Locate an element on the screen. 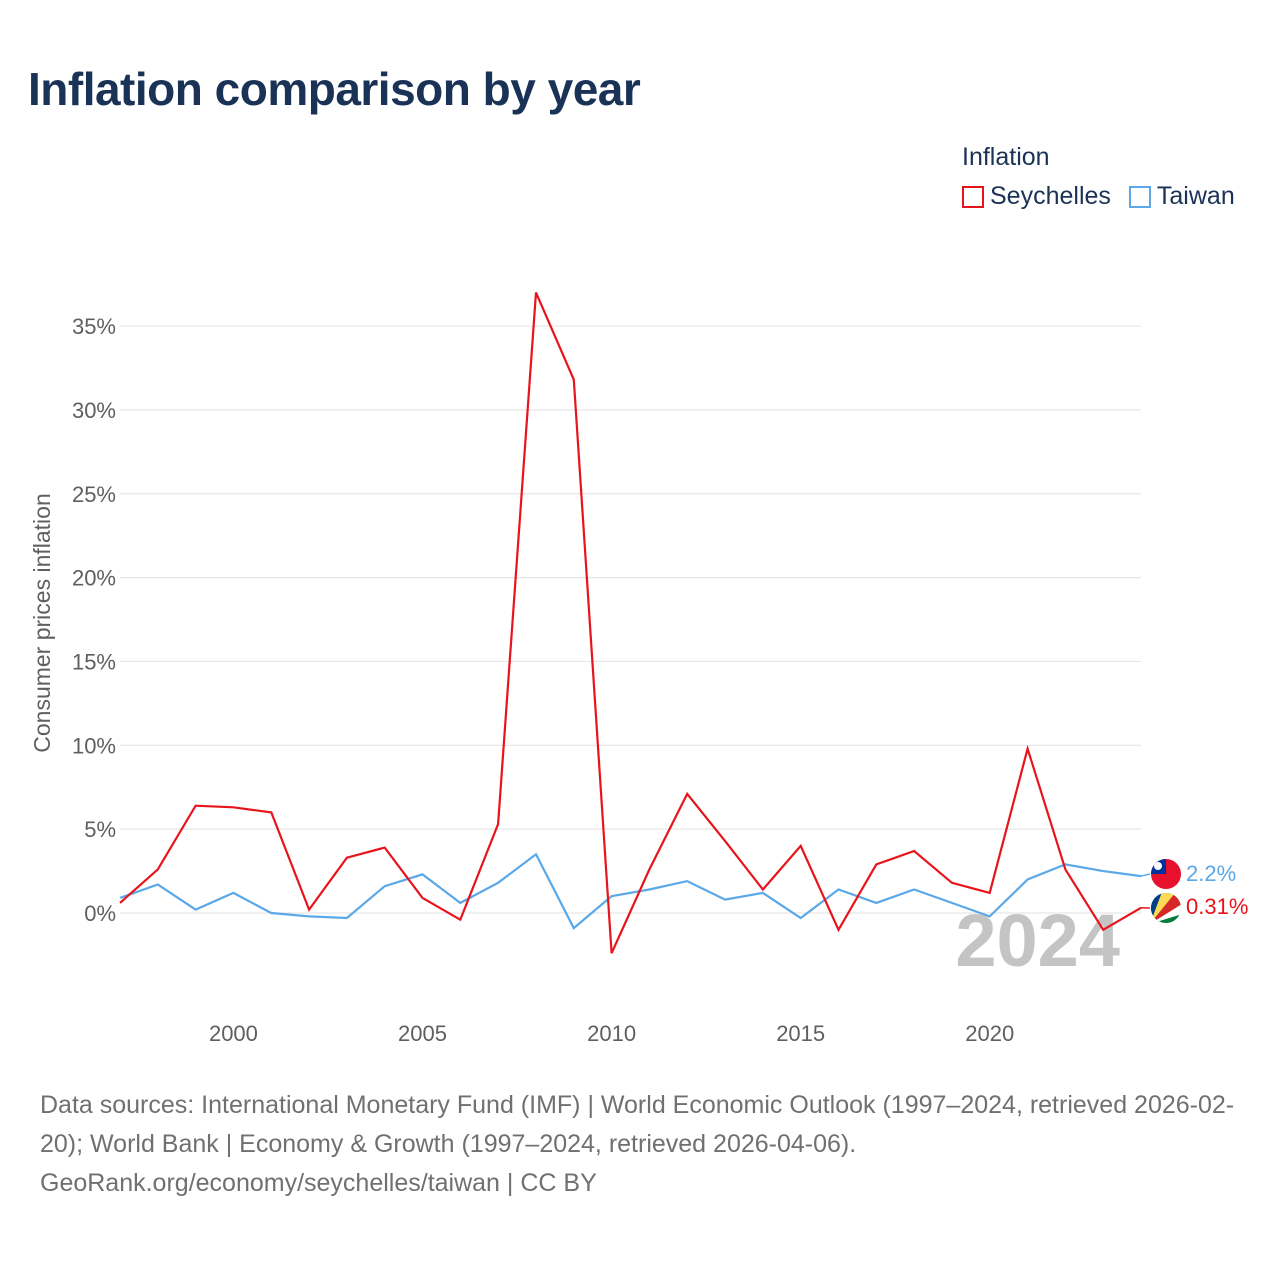  x-axis-ticks: 2000 2005 2010 2015 2020 is located at coordinates (611, 1033).